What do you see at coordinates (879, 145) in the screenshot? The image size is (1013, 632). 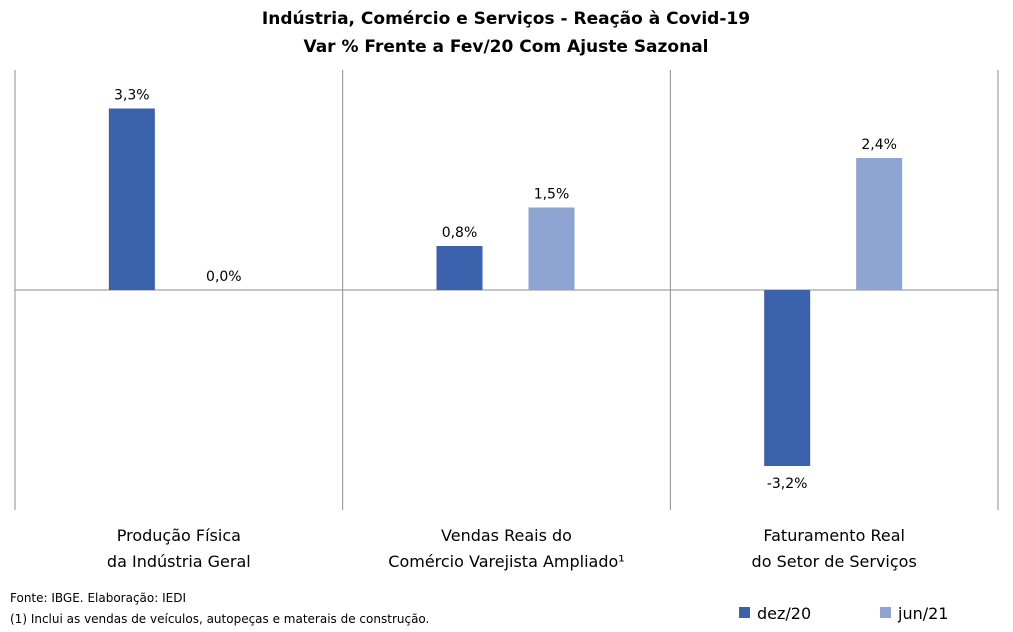 I see `data-label-jun21-2: 2,4%` at bounding box center [879, 145].